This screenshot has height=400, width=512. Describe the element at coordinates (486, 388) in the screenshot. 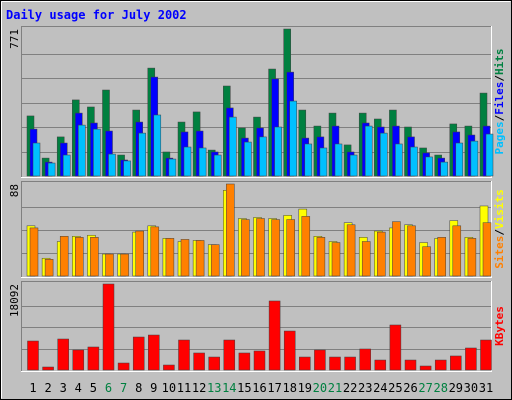

I see `x-tick-label: 31` at that location.